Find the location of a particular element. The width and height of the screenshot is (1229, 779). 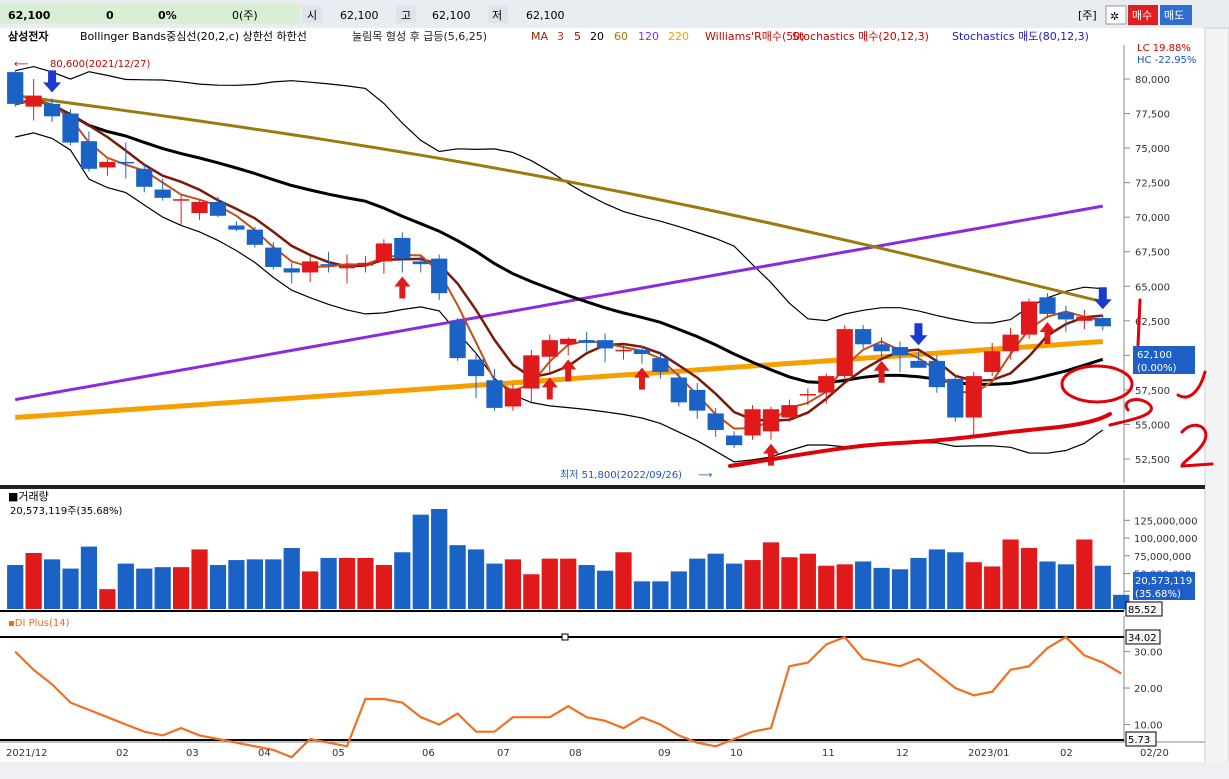

settings-button is located at coordinates (1116, 15).